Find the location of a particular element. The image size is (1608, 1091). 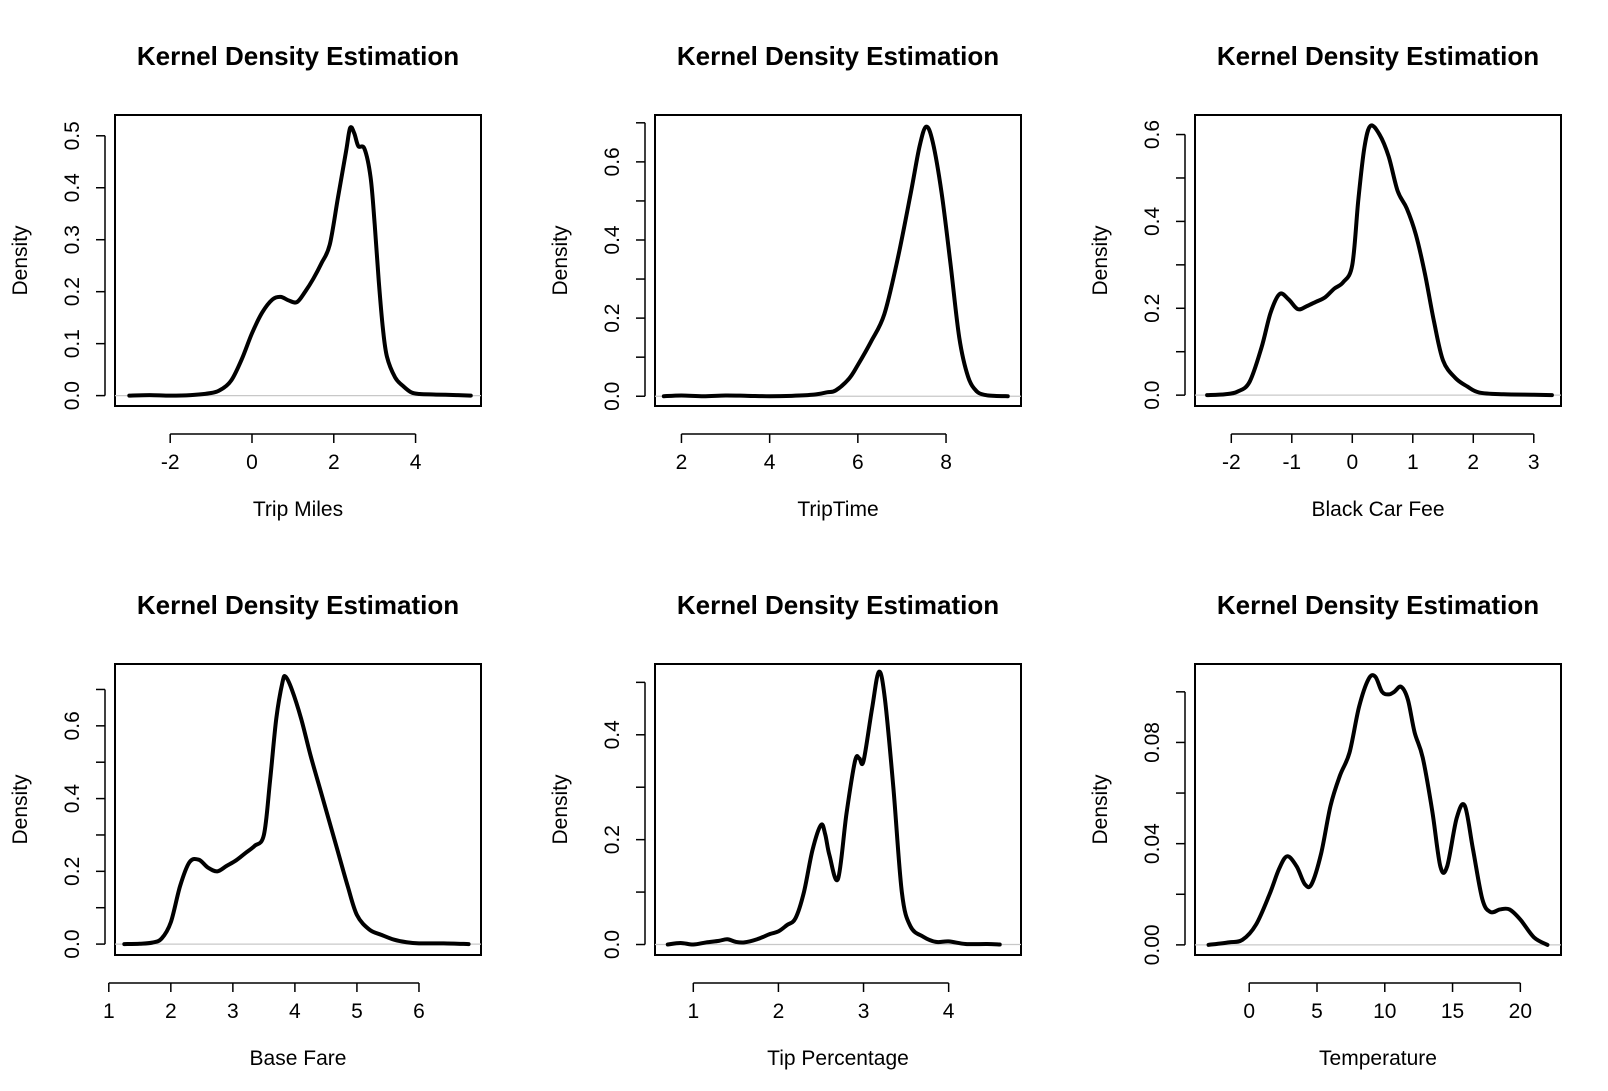

x-axis-label: TripTime is located at coordinates (837, 509).